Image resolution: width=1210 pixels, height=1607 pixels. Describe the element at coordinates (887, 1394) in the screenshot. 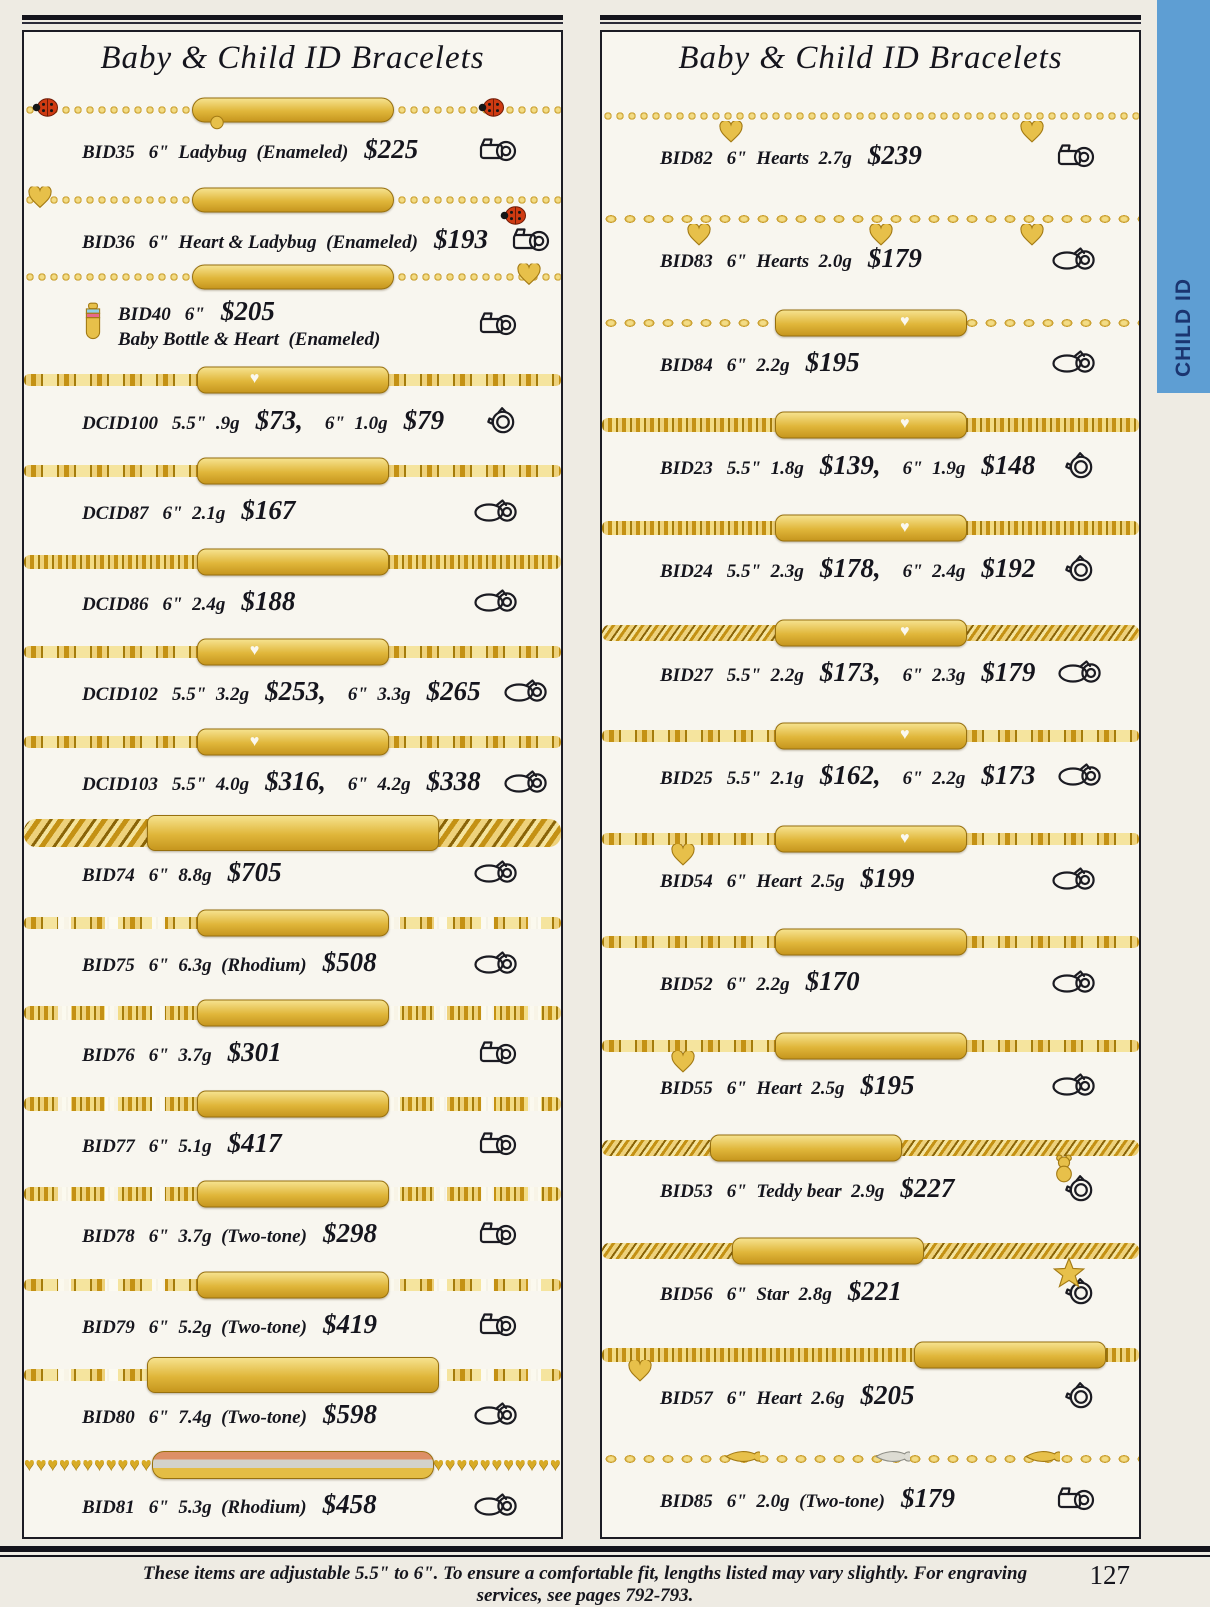

I see `product-price: $205` at that location.